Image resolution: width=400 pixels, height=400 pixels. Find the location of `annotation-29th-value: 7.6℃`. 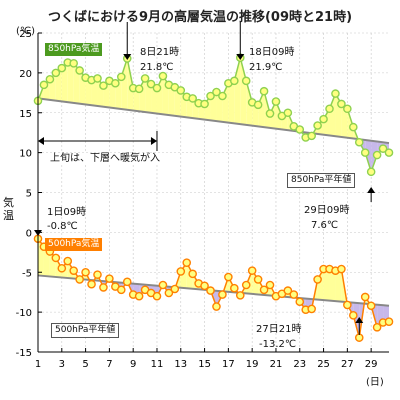

annotation-29th-value: 7.6℃ is located at coordinates (325, 225).